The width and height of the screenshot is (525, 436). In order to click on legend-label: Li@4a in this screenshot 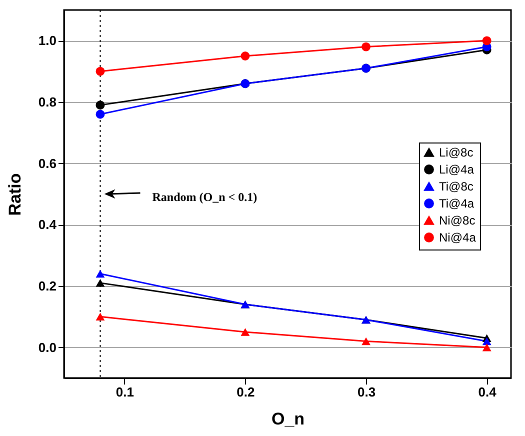, I will do `click(456, 169)`.